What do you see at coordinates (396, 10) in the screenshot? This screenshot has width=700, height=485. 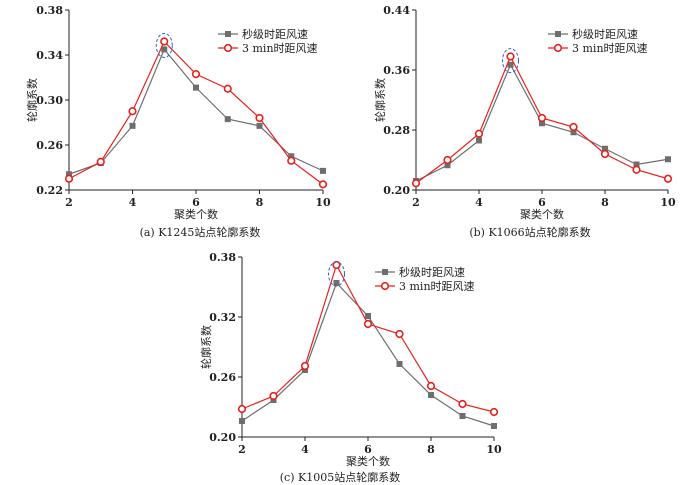 I see `y-tick-label: 0.44` at bounding box center [396, 10].